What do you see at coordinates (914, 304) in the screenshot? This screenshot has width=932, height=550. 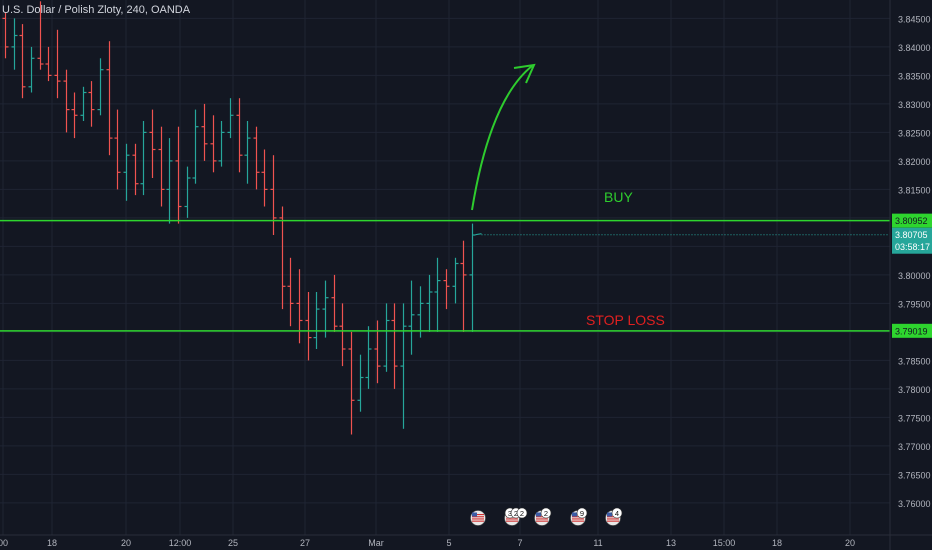 I see `y-tick-label: 3.79500` at bounding box center [914, 304].